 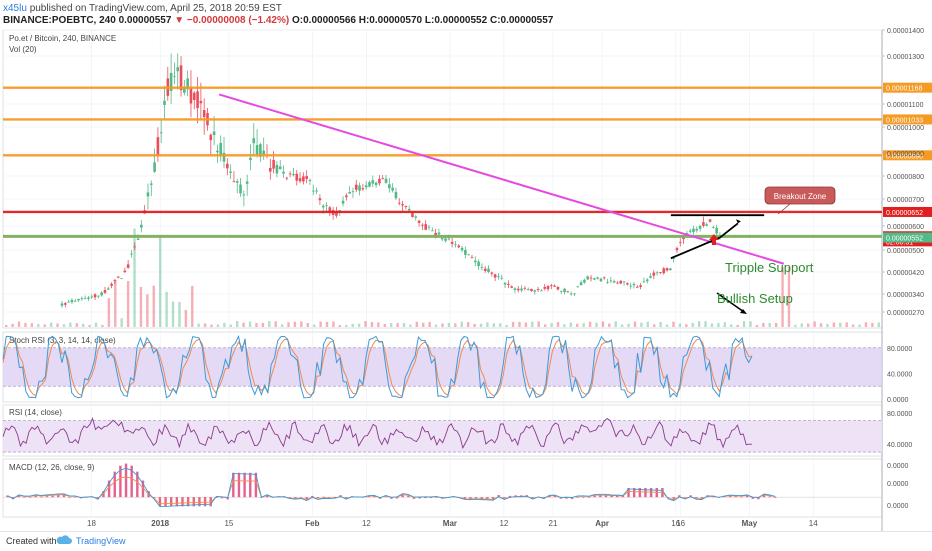 What do you see at coordinates (324, 20) in the screenshot?
I see `ohlc-open: O:0.00000566` at bounding box center [324, 20].